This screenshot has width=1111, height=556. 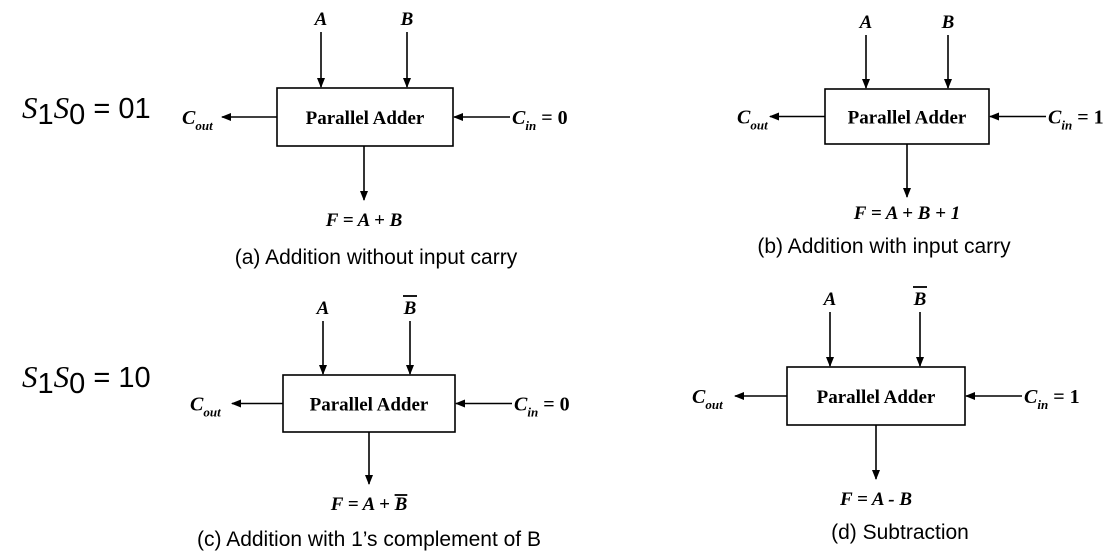 I want to click on output-formula: F = A + B + 1, so click(x=906, y=213).